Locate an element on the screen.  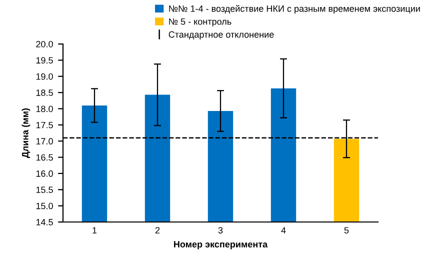
y-tick-label: 17.0 is located at coordinates (44, 141).